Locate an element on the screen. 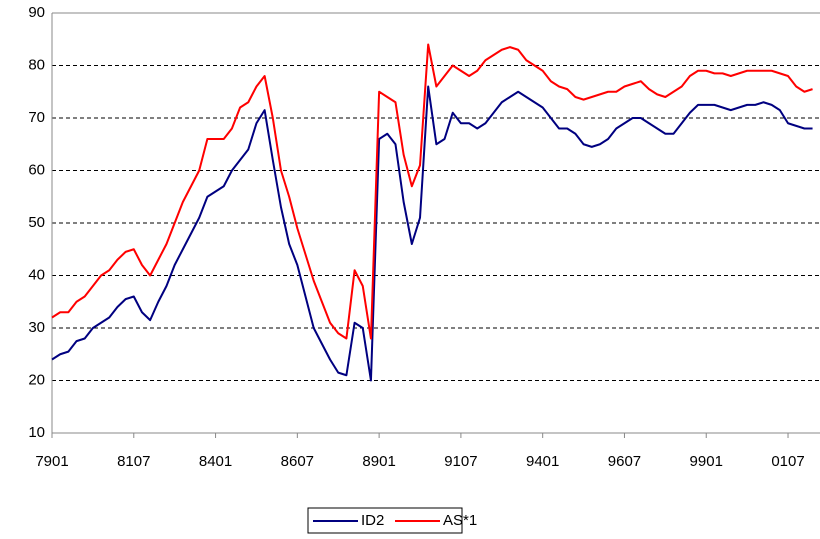 The height and width of the screenshot is (539, 820). y-tick-label: 10 is located at coordinates (36, 432).